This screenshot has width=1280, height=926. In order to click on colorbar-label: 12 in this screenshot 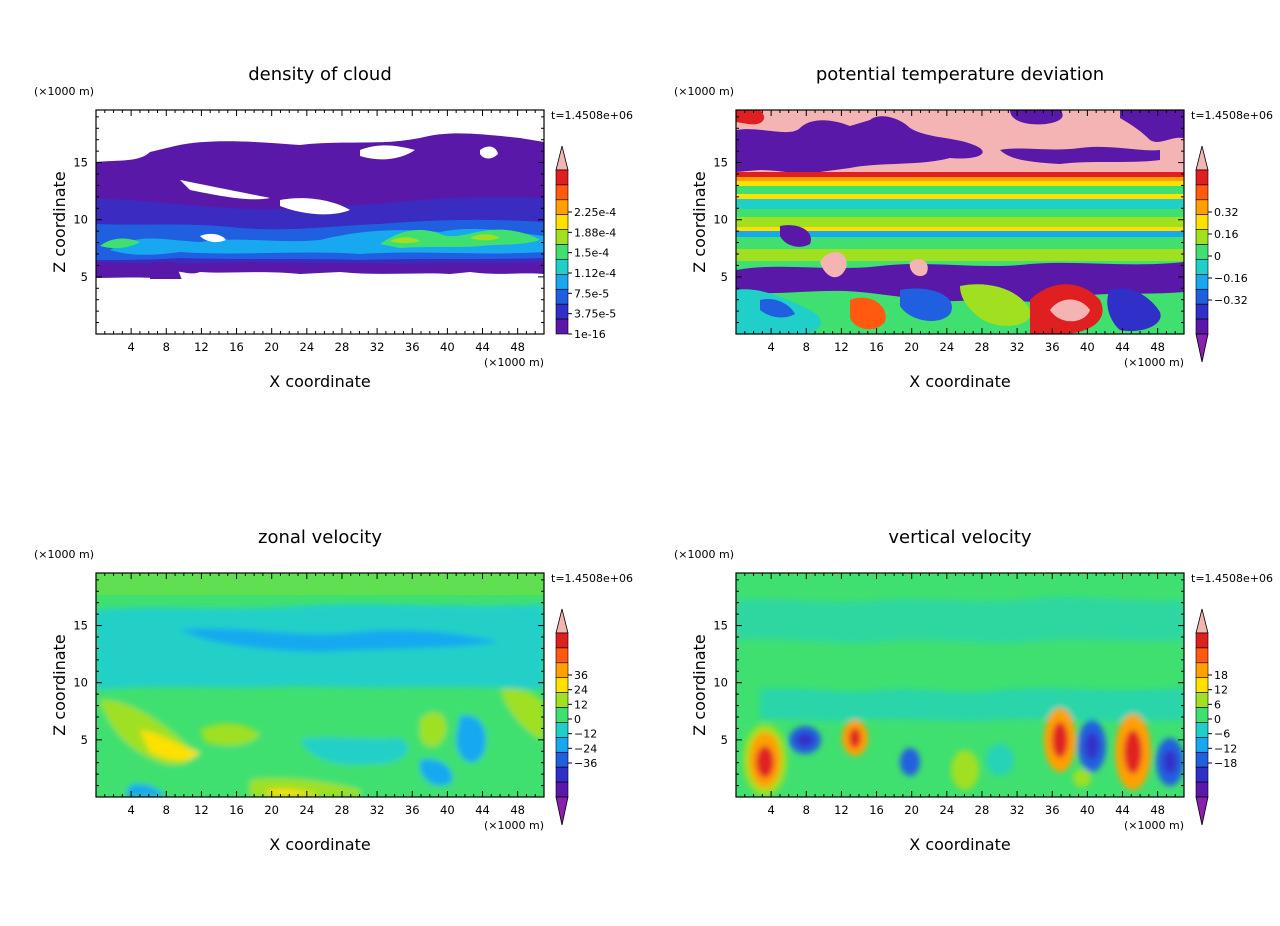, I will do `click(1221, 690)`.